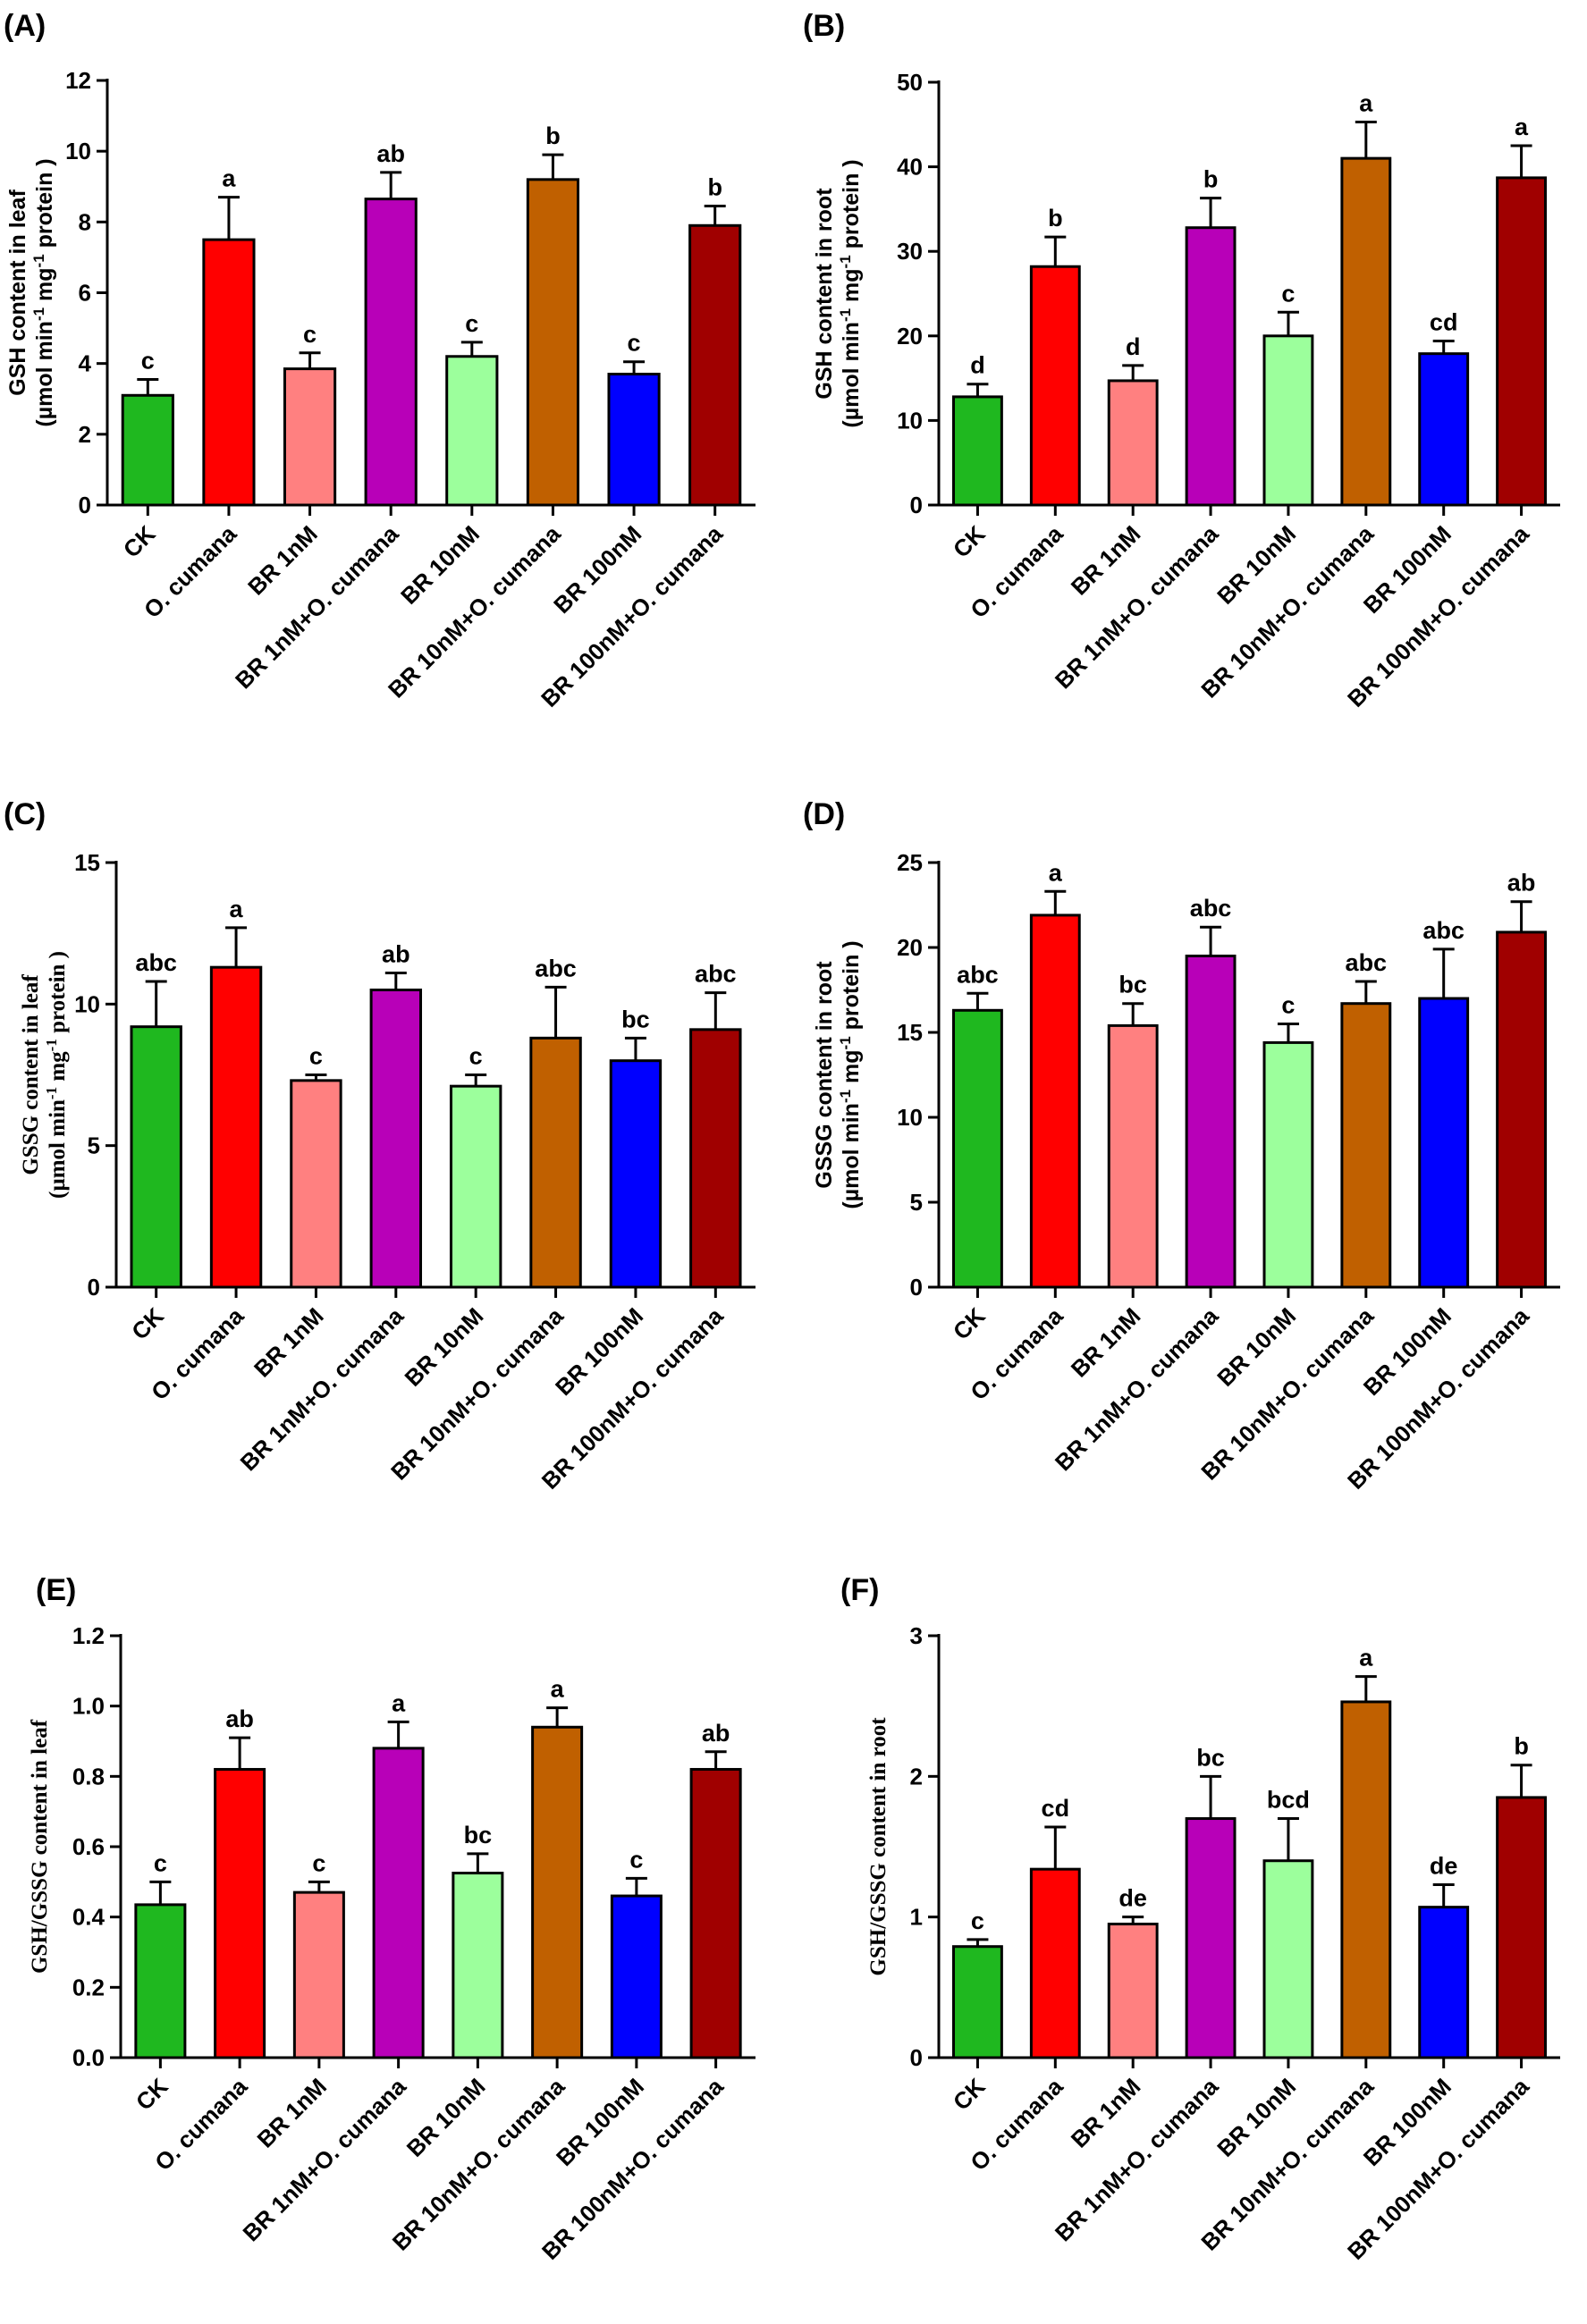  What do you see at coordinates (977, 366) in the screenshot?
I see `significance-letter: d` at bounding box center [977, 366].